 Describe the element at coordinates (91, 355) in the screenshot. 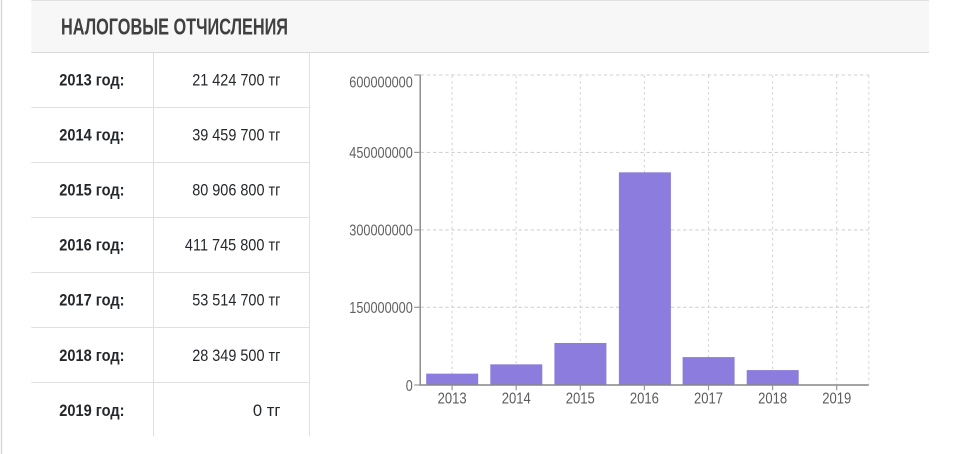

I see `svg-text: 2018 год:` at that location.